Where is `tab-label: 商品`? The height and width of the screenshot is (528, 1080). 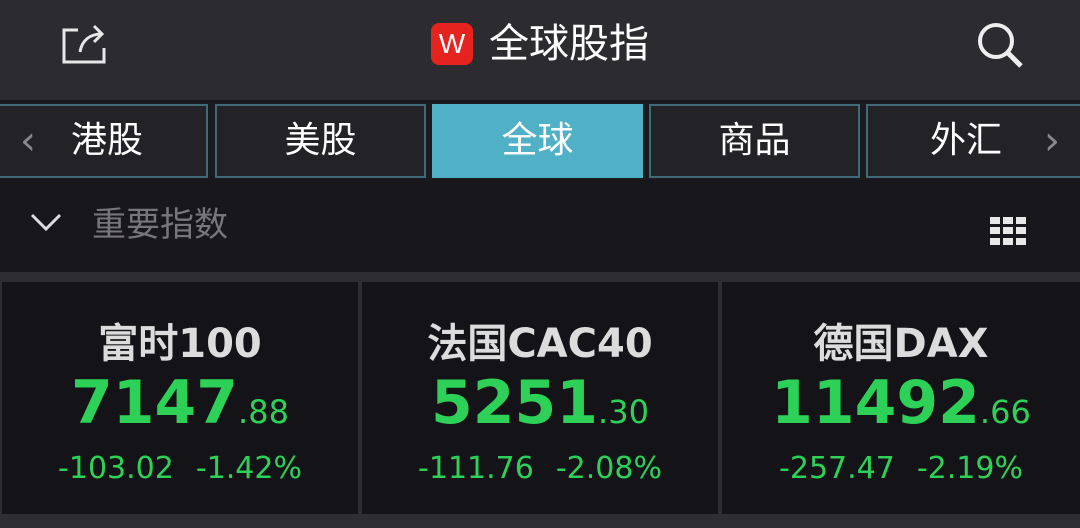 tab-label: 商品 is located at coordinates (754, 140).